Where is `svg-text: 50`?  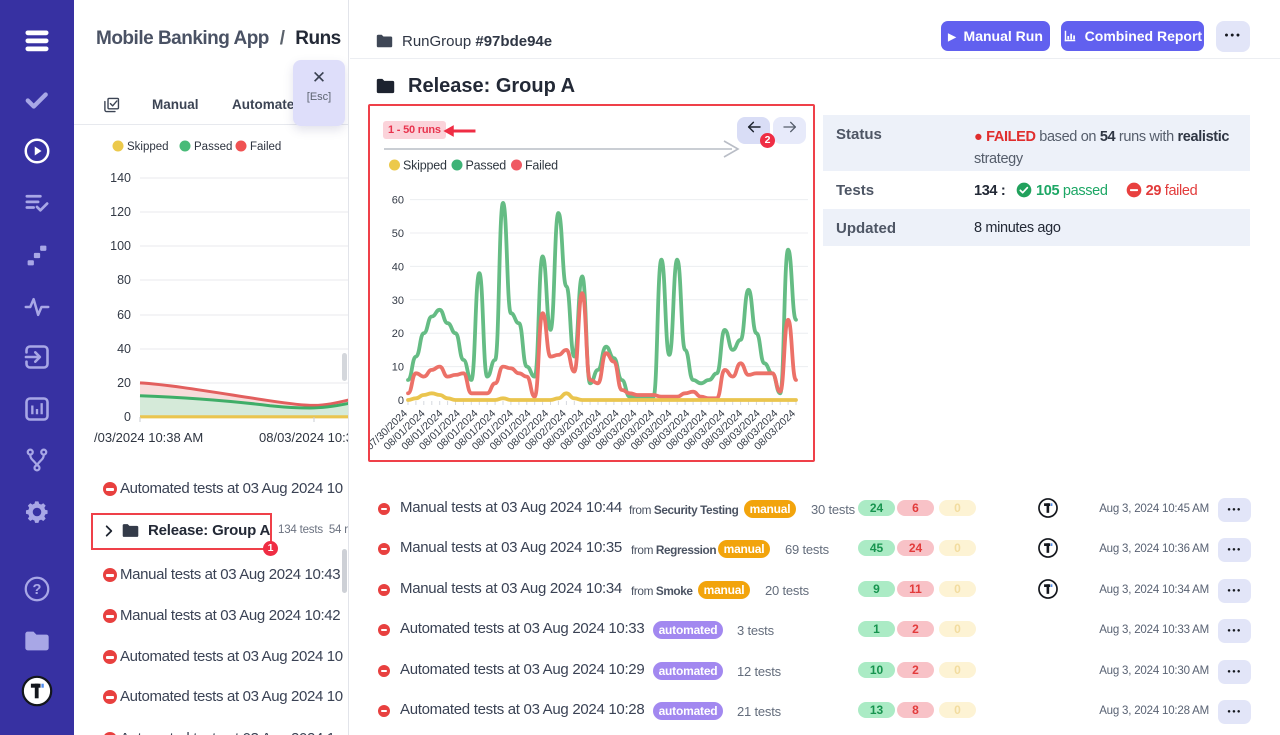
svg-text: 50 is located at coordinates (398, 234).